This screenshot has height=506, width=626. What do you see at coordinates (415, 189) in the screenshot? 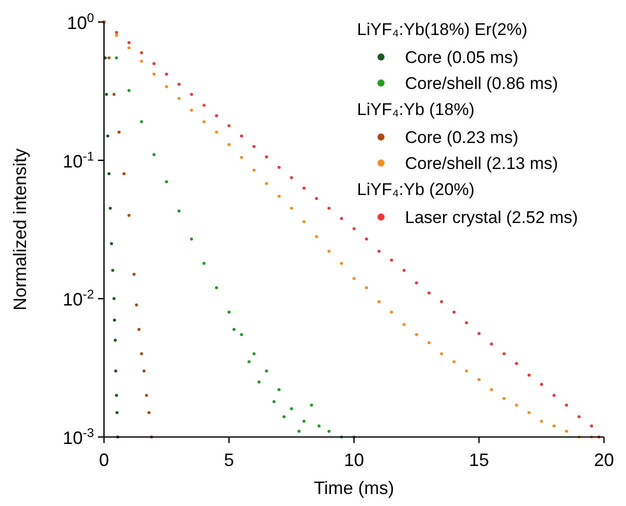
I see `annotation: LiYF₄:Yb (20%)` at bounding box center [415, 189].